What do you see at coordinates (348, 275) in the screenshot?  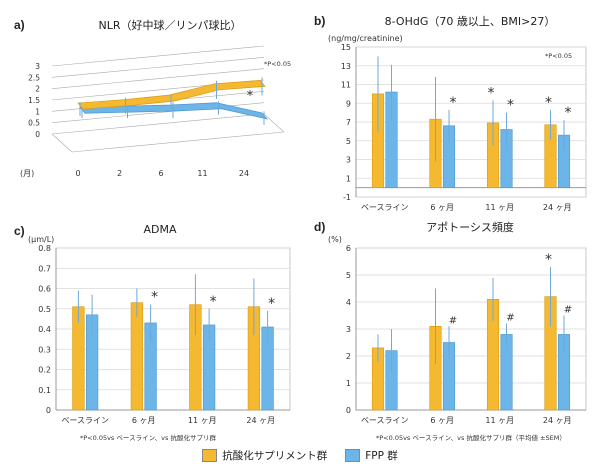 I see `panel-d-ytick-label: 5` at bounding box center [348, 275].